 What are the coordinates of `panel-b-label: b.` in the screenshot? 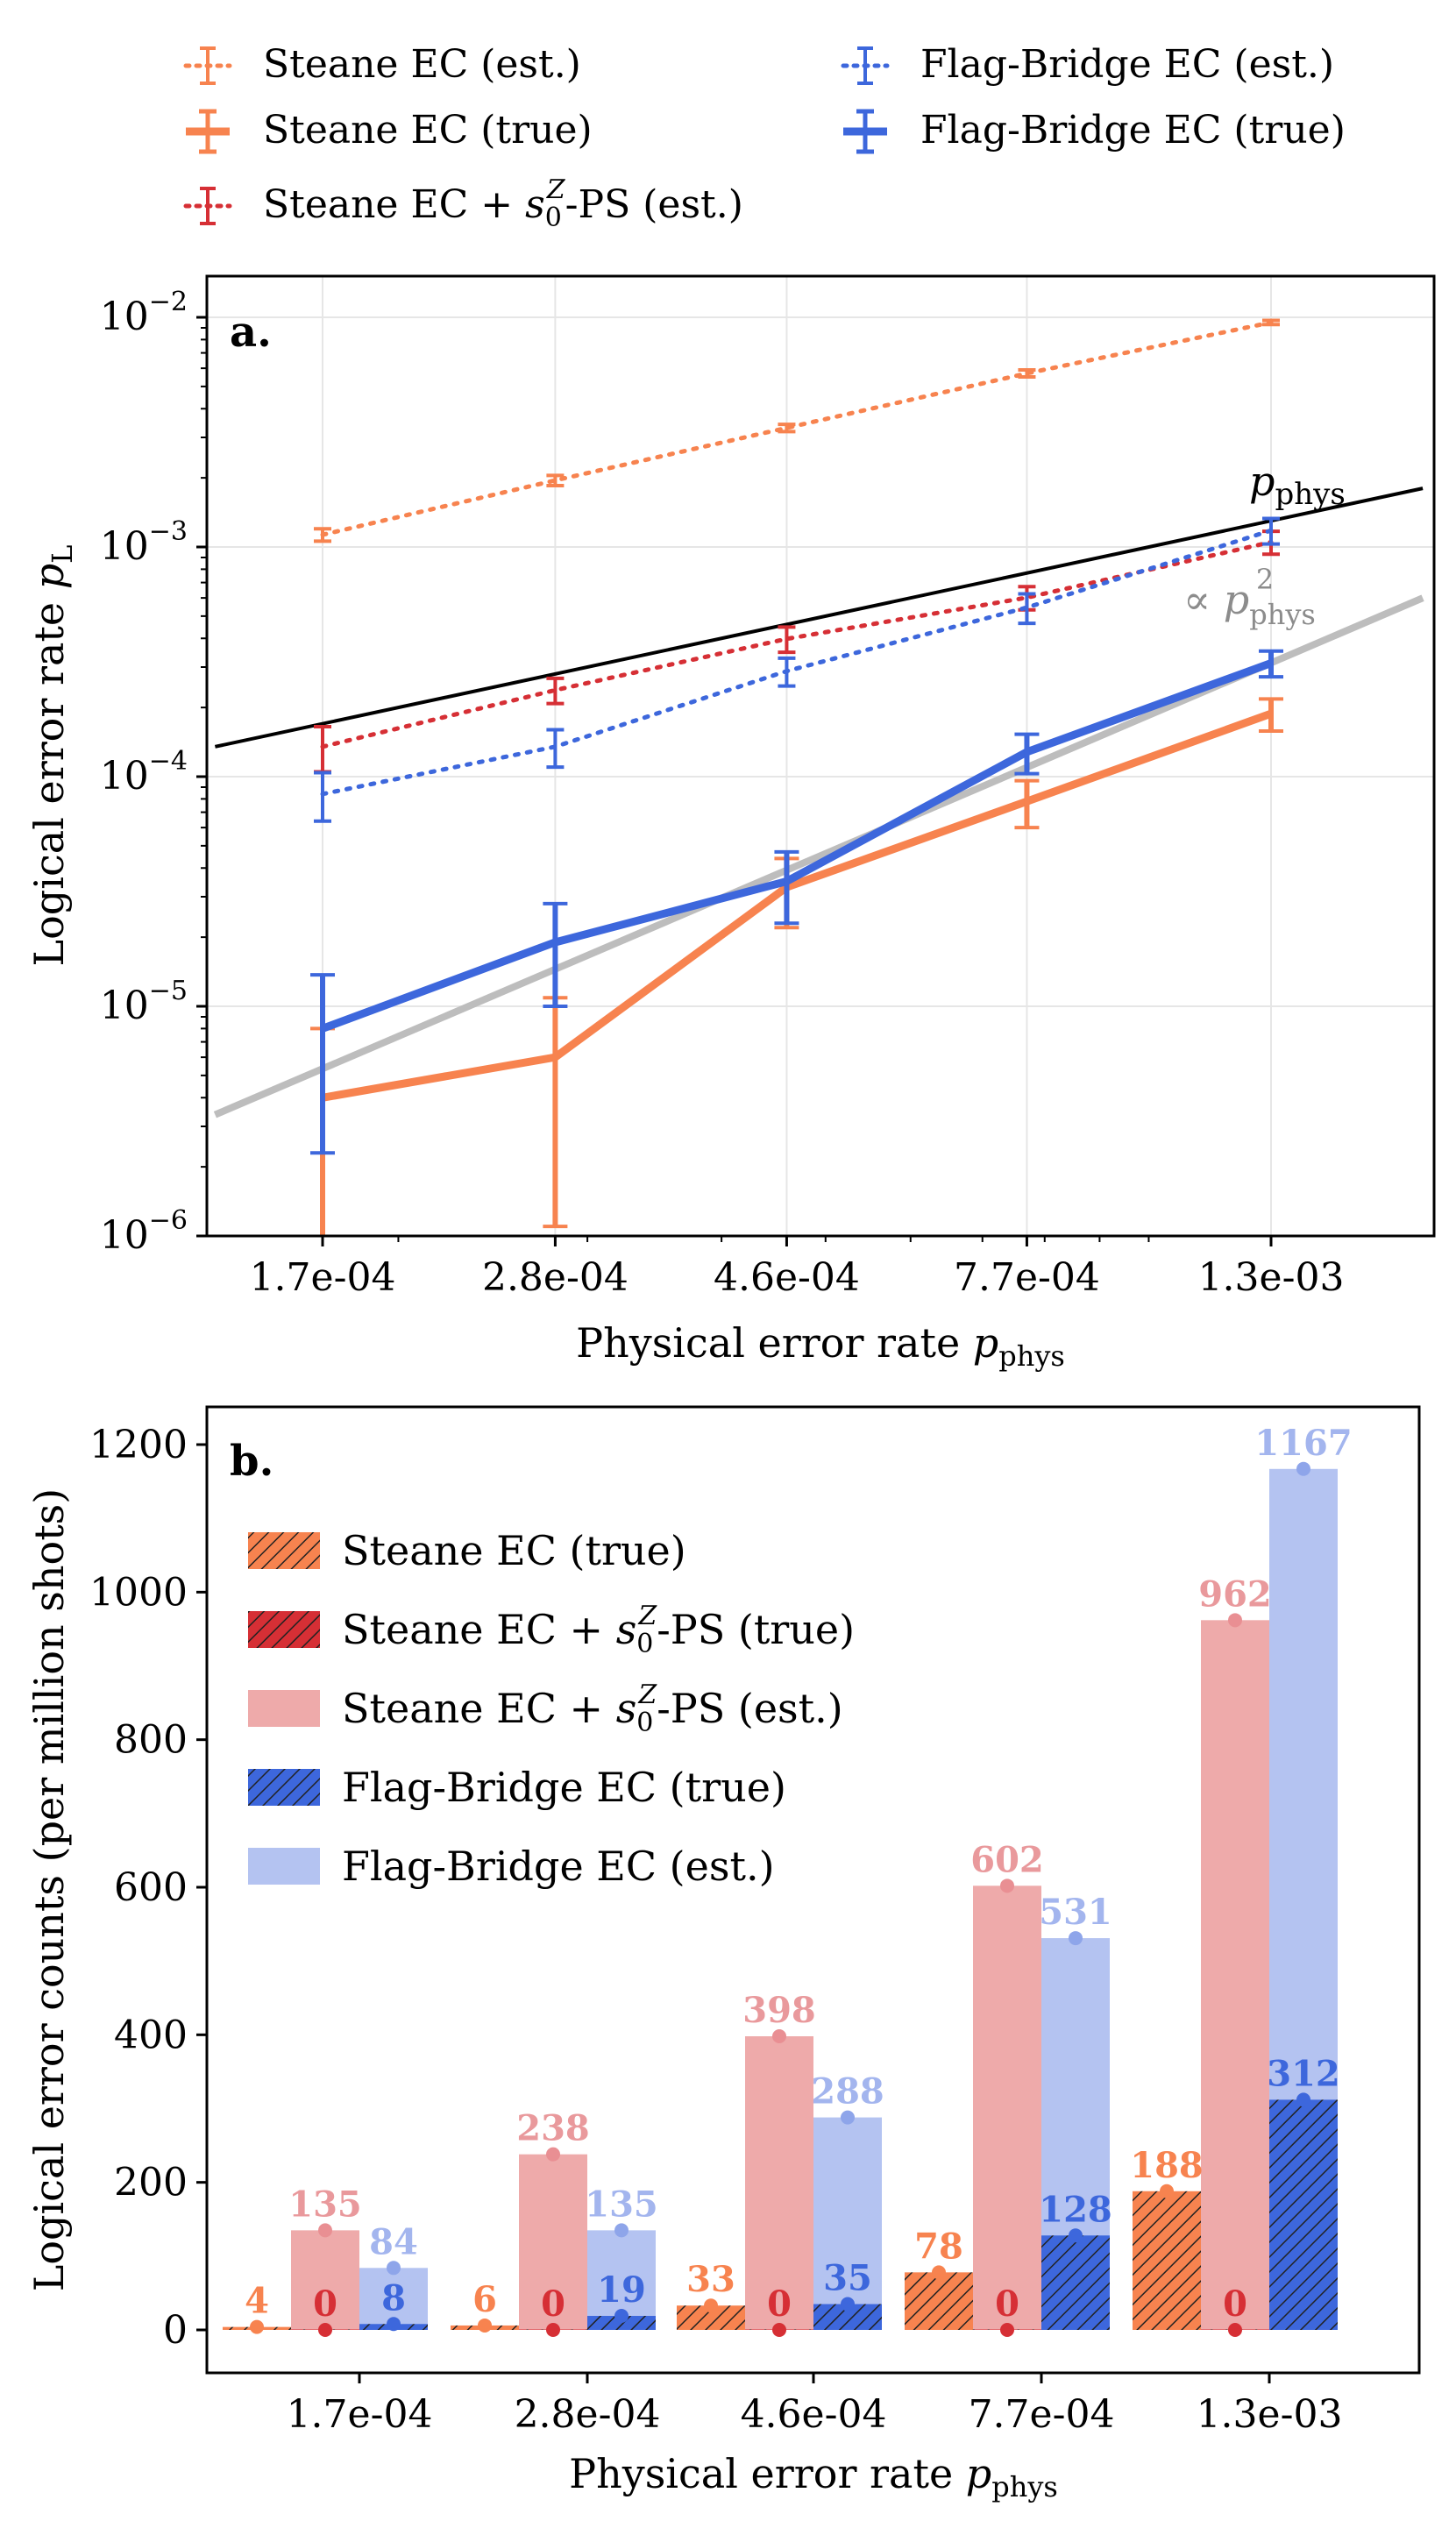 It's located at (251, 1461).